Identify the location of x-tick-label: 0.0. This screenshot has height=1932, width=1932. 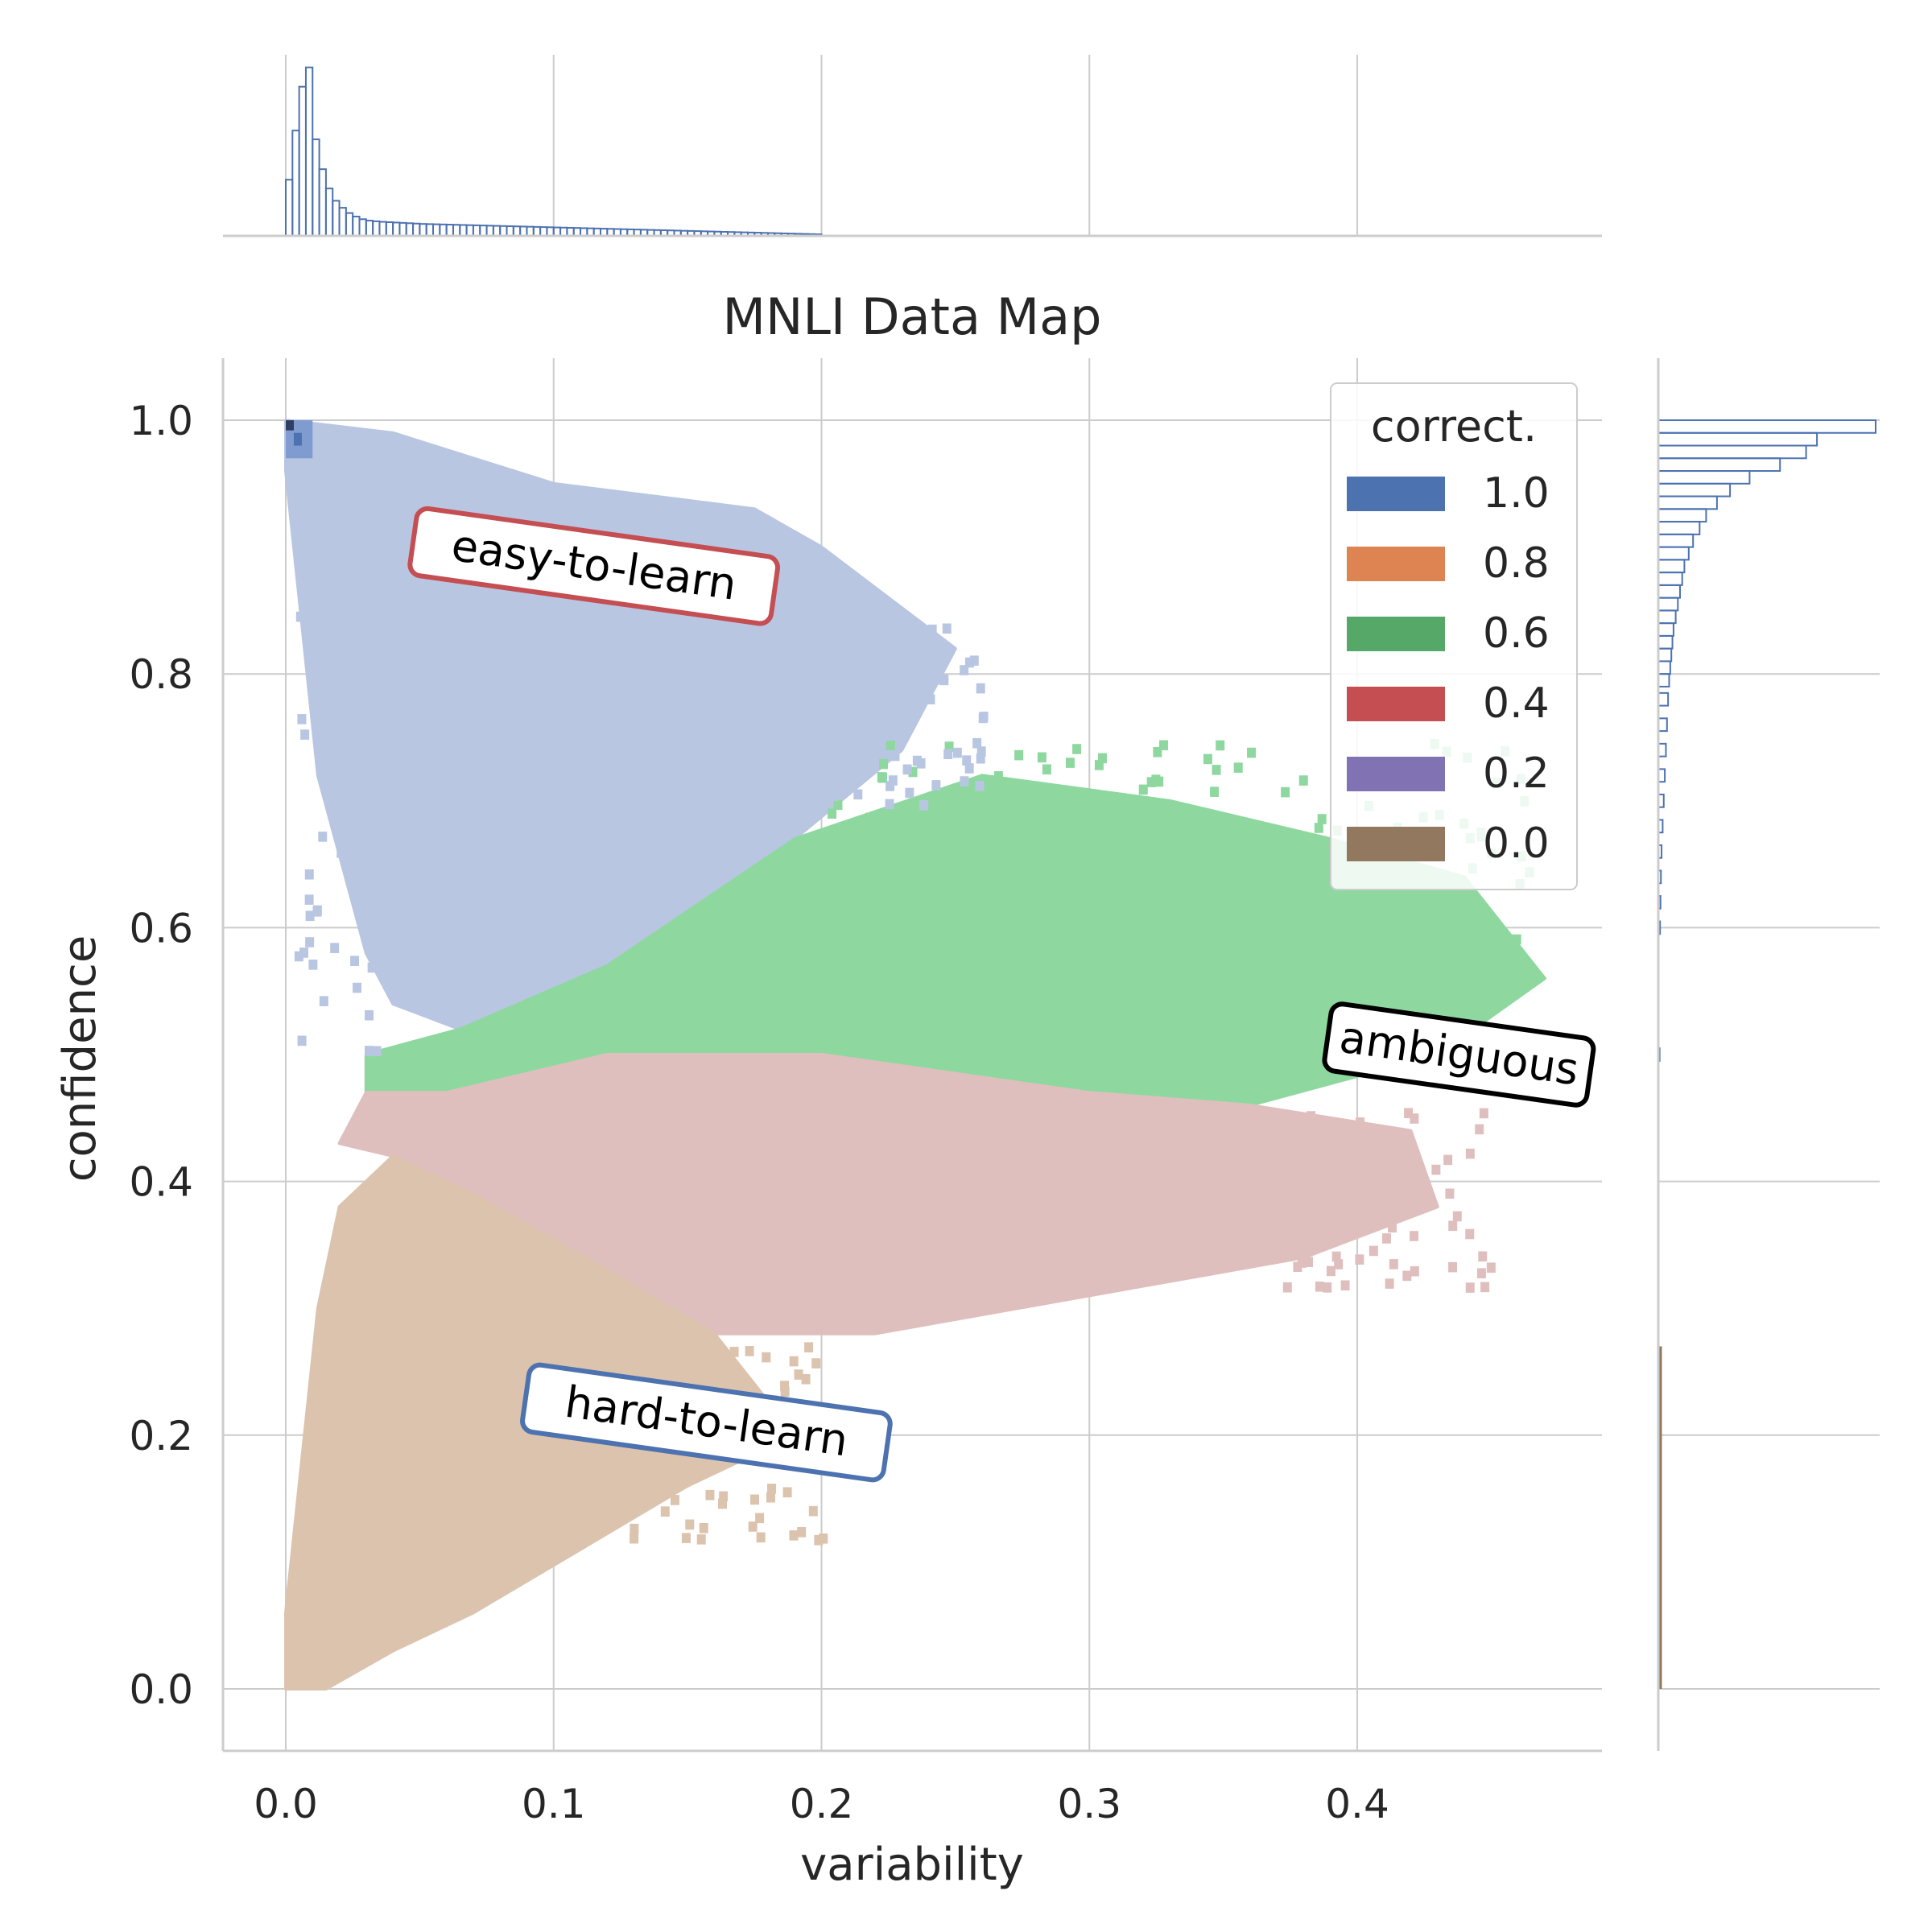
(286, 1804).